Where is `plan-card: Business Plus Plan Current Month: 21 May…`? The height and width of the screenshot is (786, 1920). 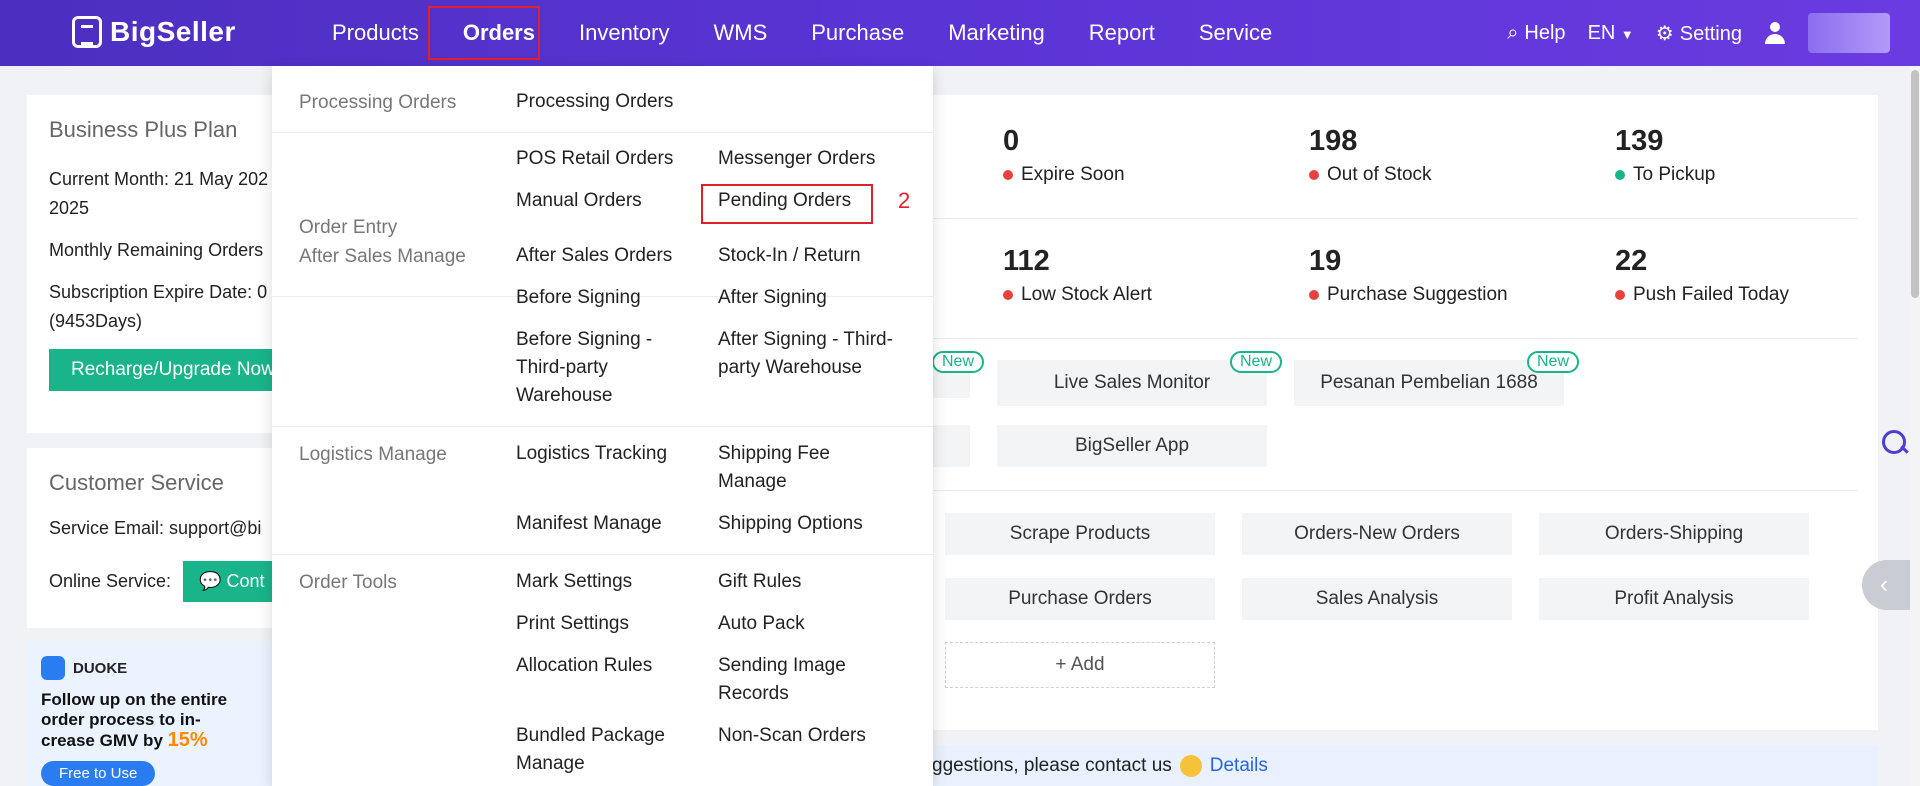 plan-card: Business Plus Plan Current Month: 21 May… is located at coordinates (162, 264).